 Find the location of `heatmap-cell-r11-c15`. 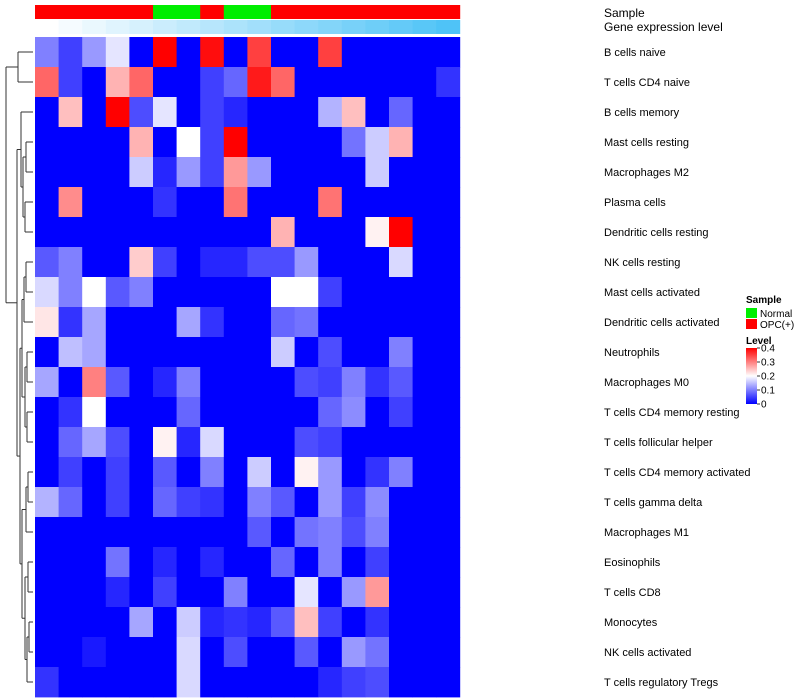

heatmap-cell-r11-c15 is located at coordinates (377, 352).